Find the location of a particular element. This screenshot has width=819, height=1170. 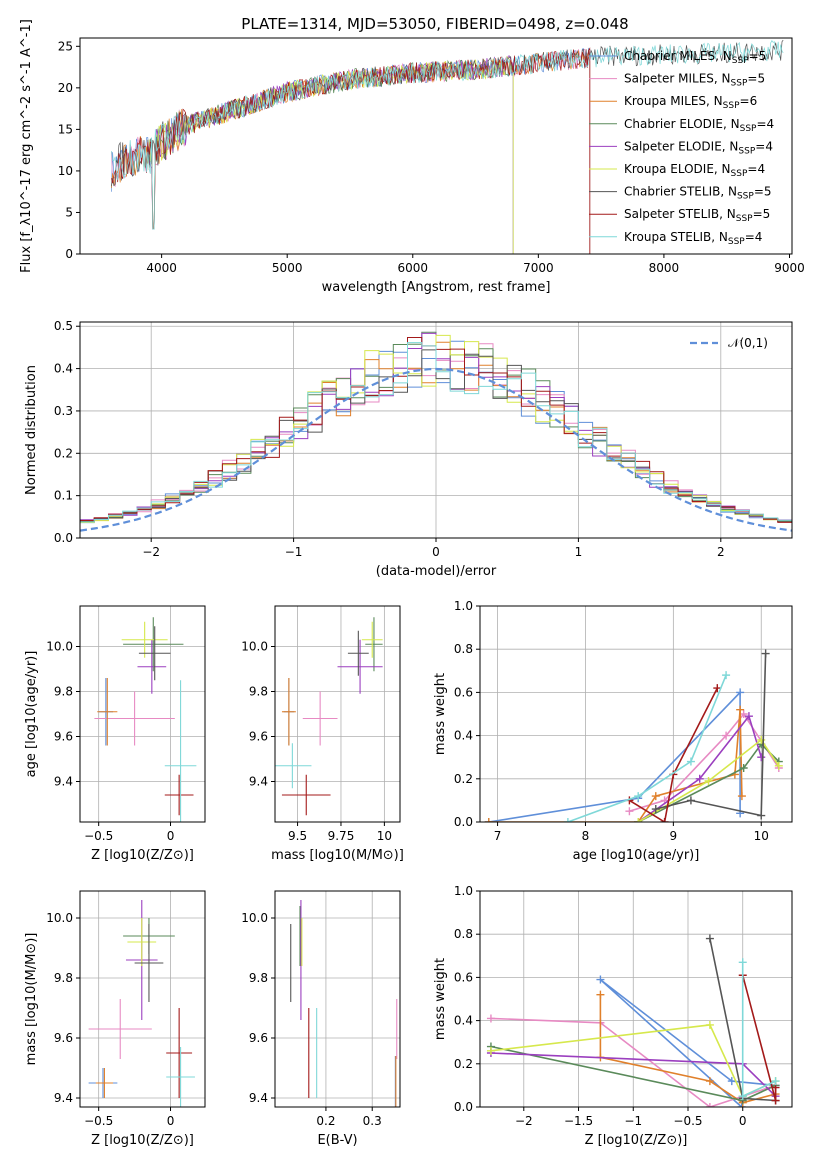

x-axis-label: Z [log10(Z/Z⊙)] is located at coordinates (636, 1140).